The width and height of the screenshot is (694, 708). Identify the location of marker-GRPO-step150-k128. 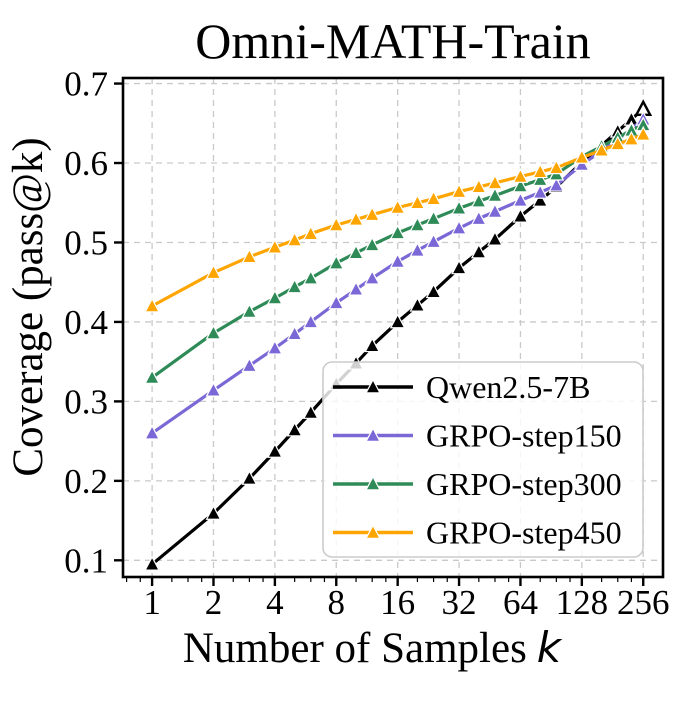
(581, 164).